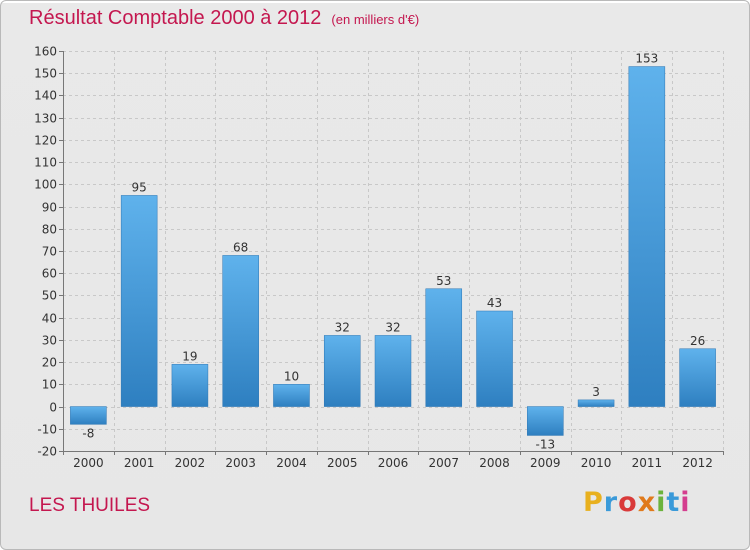 The height and width of the screenshot is (550, 750). What do you see at coordinates (90, 505) in the screenshot?
I see `commune-name: LES THUILES` at bounding box center [90, 505].